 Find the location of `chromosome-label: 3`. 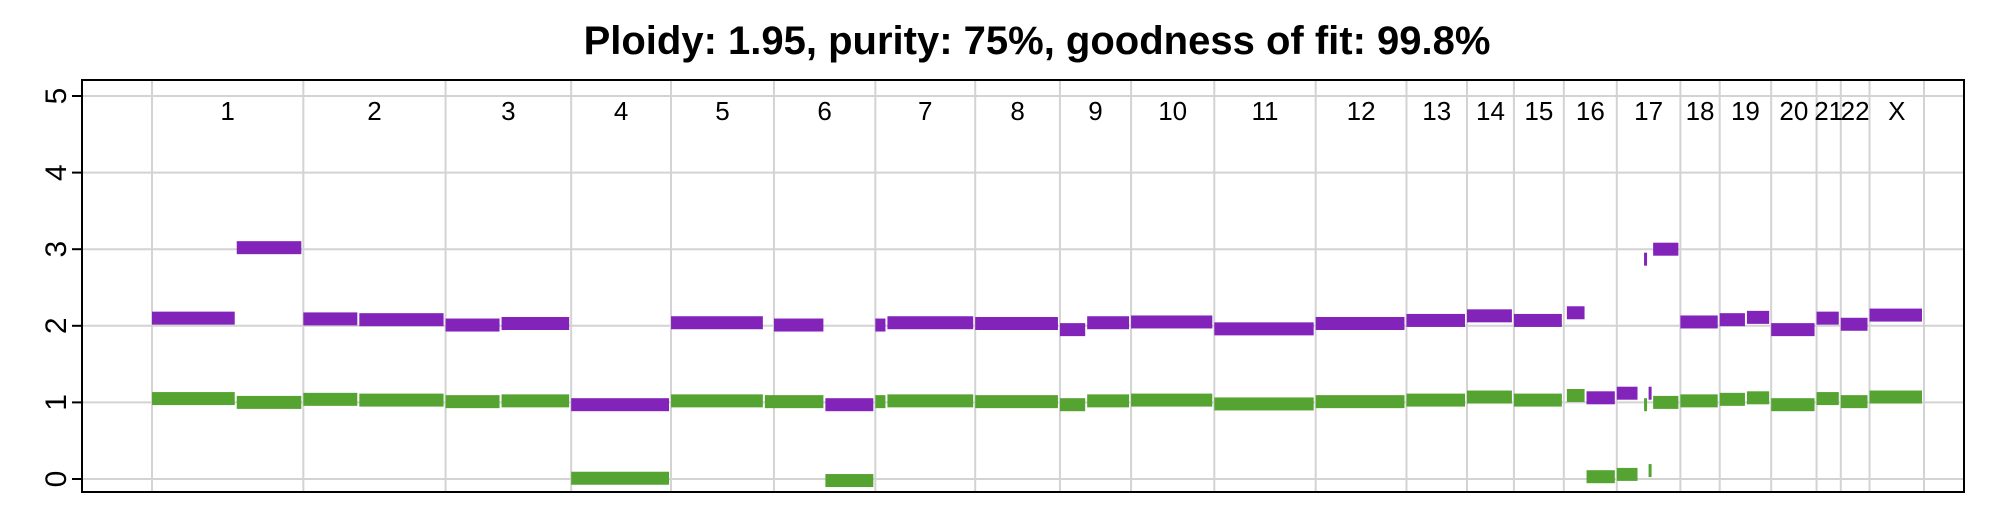

chromosome-label: 3 is located at coordinates (508, 111).